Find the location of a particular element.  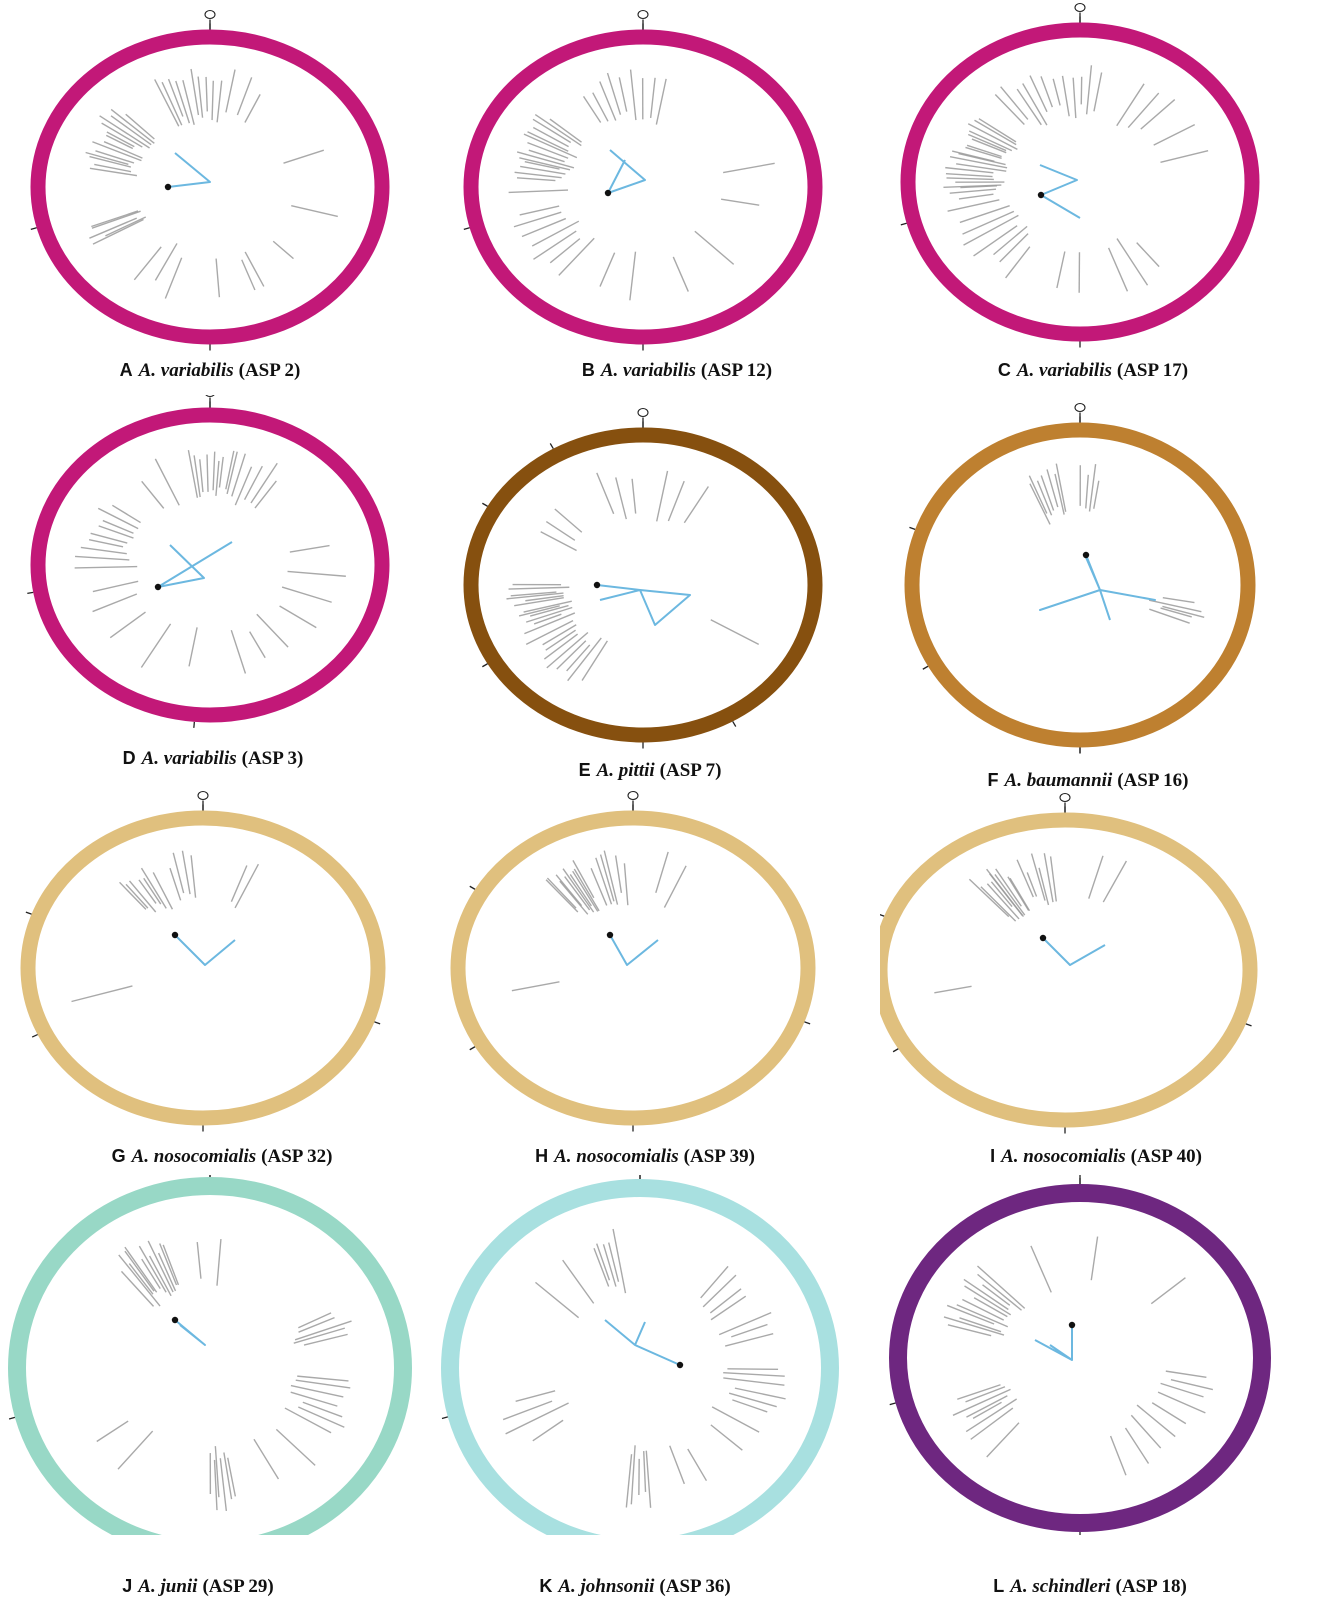

panel-l-caption: L A. schindleri (ASP 18) is located at coordinates (1090, 1587).